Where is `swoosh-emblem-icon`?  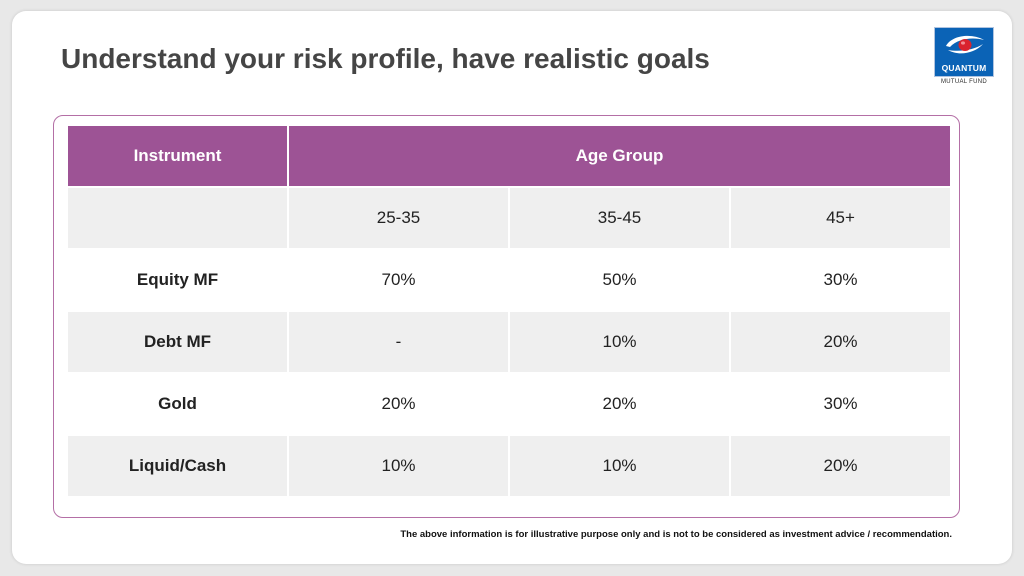 swoosh-emblem-icon is located at coordinates (965, 44).